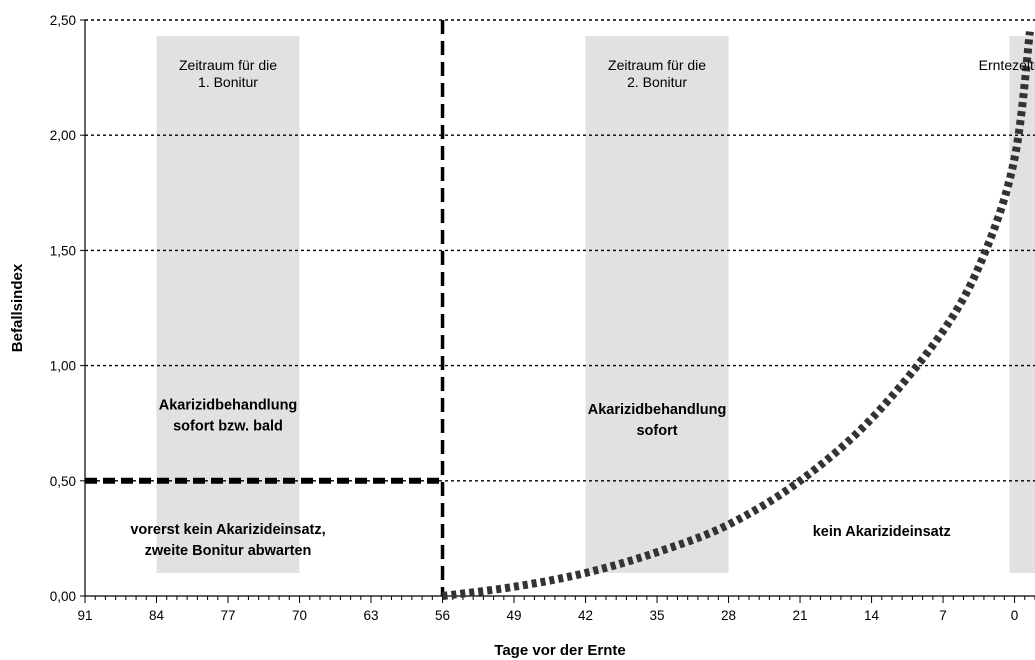 The height and width of the screenshot is (660, 1035). Describe the element at coordinates (228, 551) in the screenshot. I see `zone-annotation-line: zweite Bonitur abwarten` at that location.